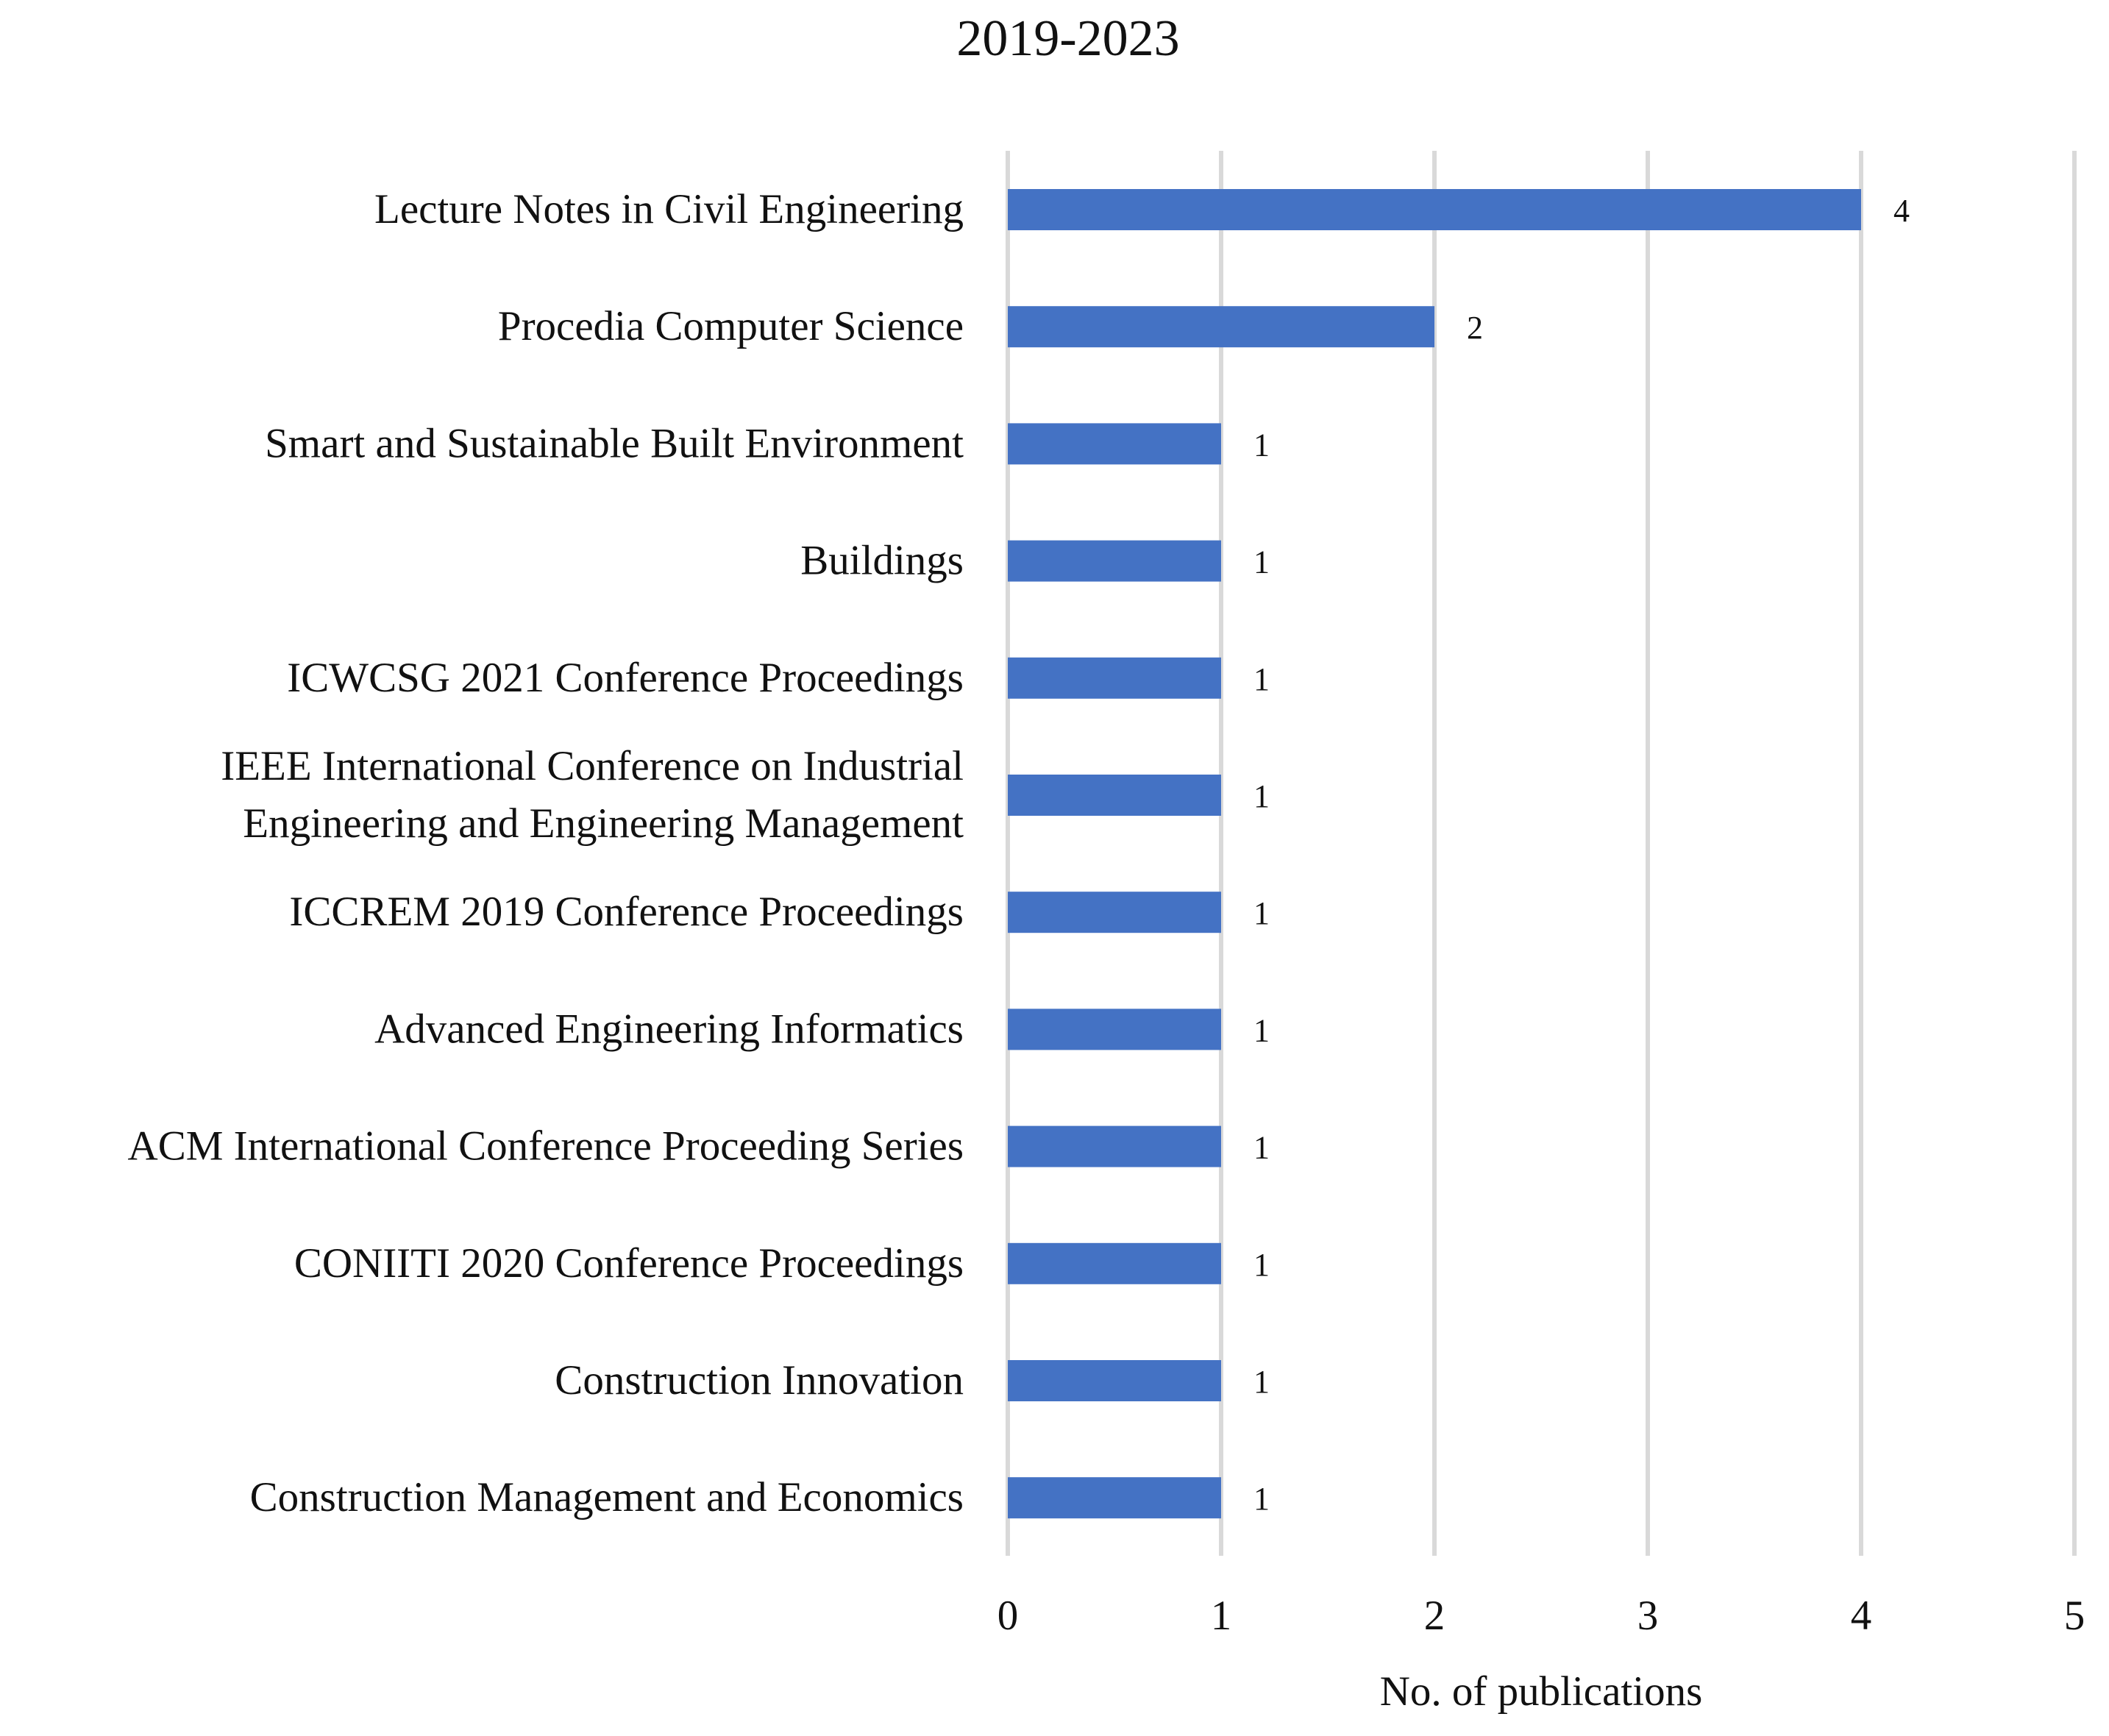  Describe the element at coordinates (669, 209) in the screenshot. I see `category-label: Lecture Notes in Civil Engineering` at that location.